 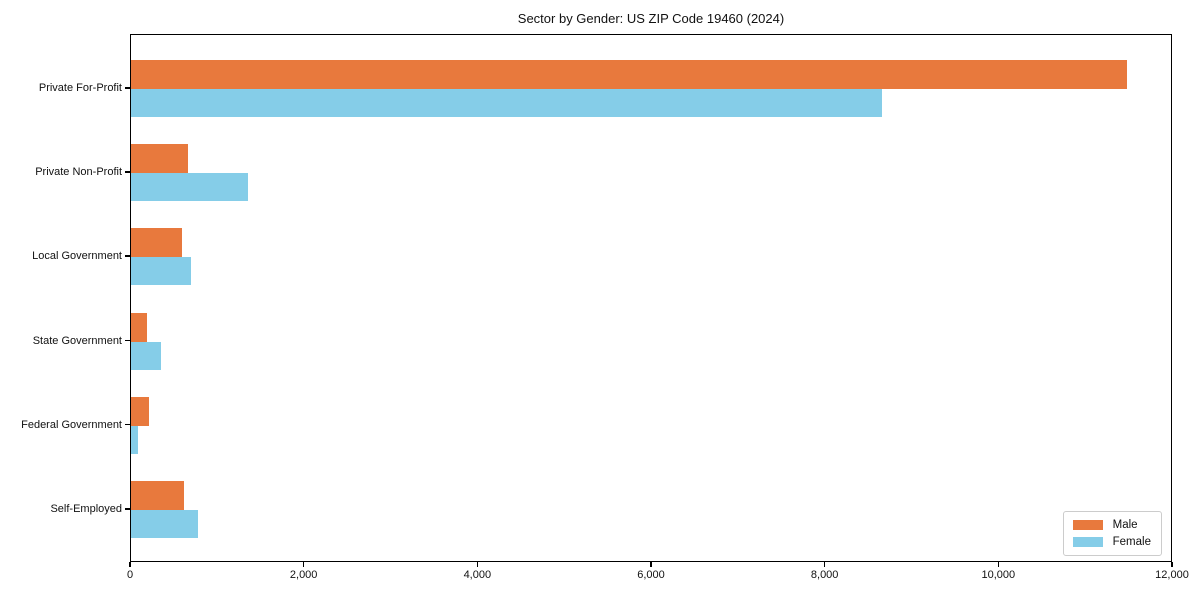 I want to click on y-tick-label: State Government, so click(x=77, y=340).